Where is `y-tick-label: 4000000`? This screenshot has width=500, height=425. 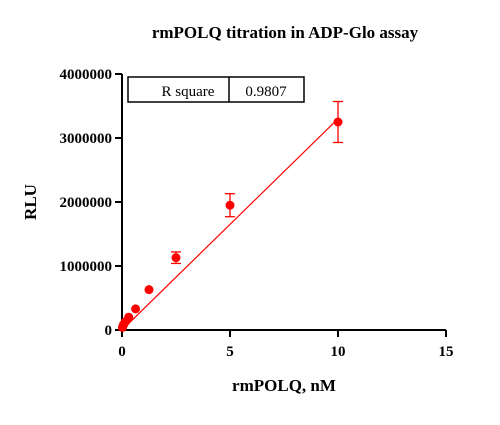
y-tick-label: 4000000 is located at coordinates (86, 75).